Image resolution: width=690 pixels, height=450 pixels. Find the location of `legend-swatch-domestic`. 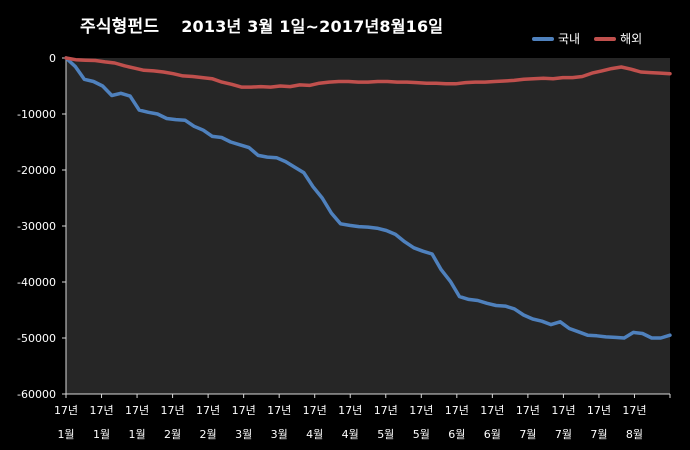

legend-swatch-domestic is located at coordinates (543, 38).